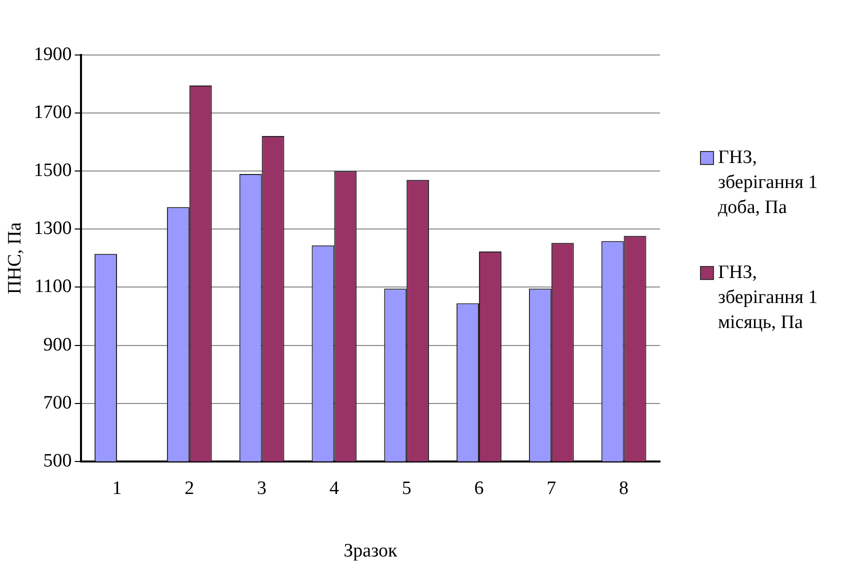 The height and width of the screenshot is (567, 844). What do you see at coordinates (117, 488) in the screenshot?
I see `x-tick-label: 1` at bounding box center [117, 488].